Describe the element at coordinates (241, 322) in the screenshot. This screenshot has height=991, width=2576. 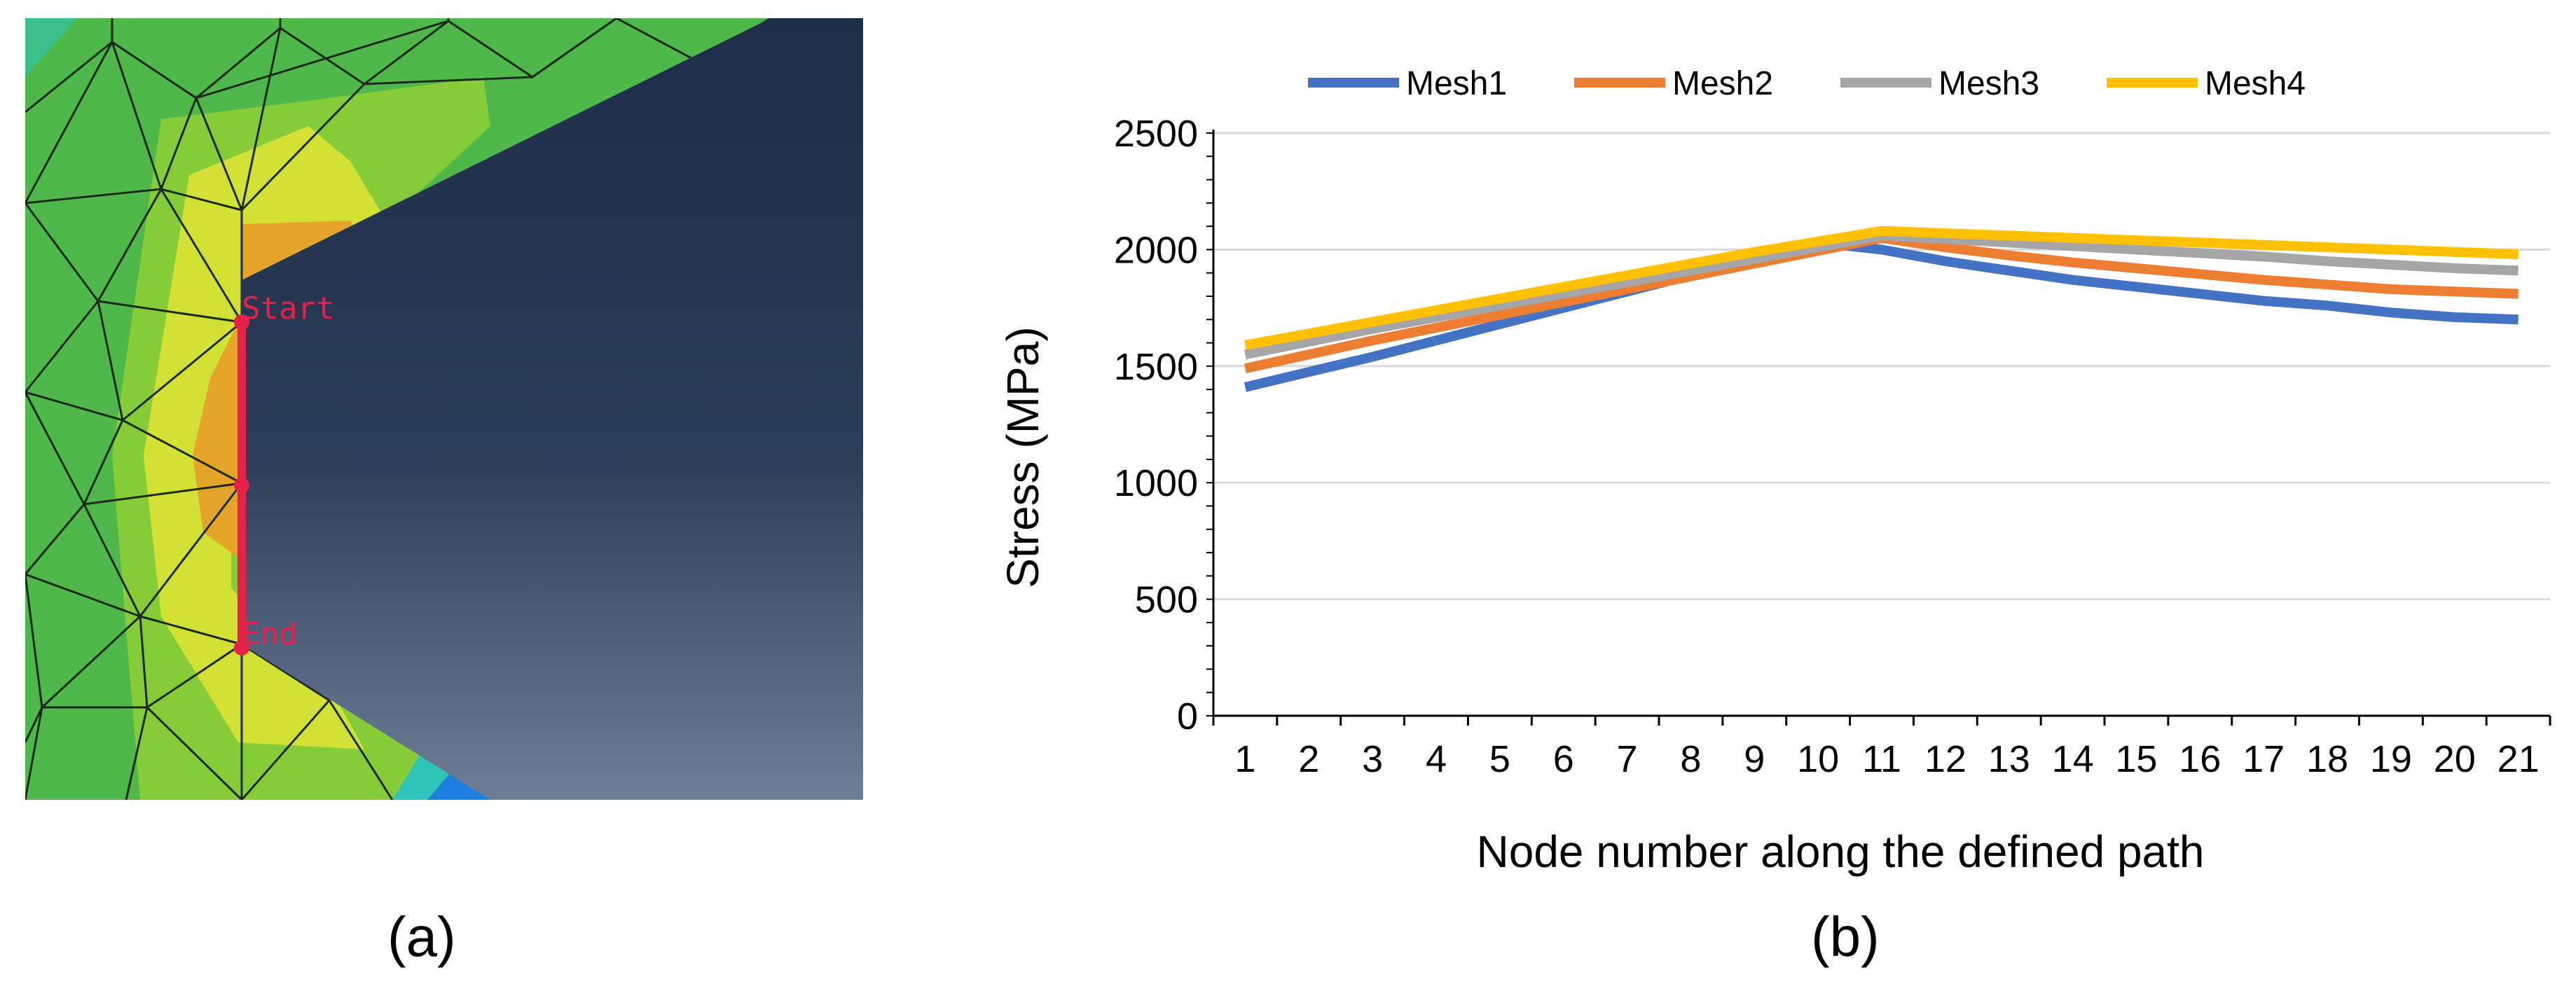
I see `path-start-node` at that location.